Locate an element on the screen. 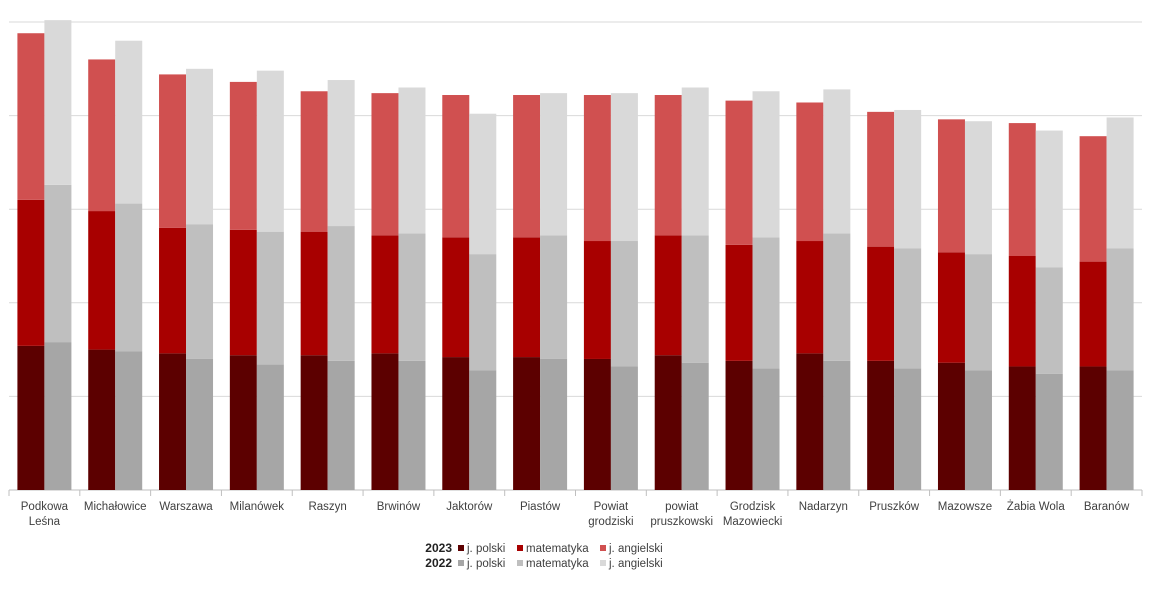 Image resolution: width=1157 pixels, height=605 pixels. category-label: Michałowice is located at coordinates (115, 507).